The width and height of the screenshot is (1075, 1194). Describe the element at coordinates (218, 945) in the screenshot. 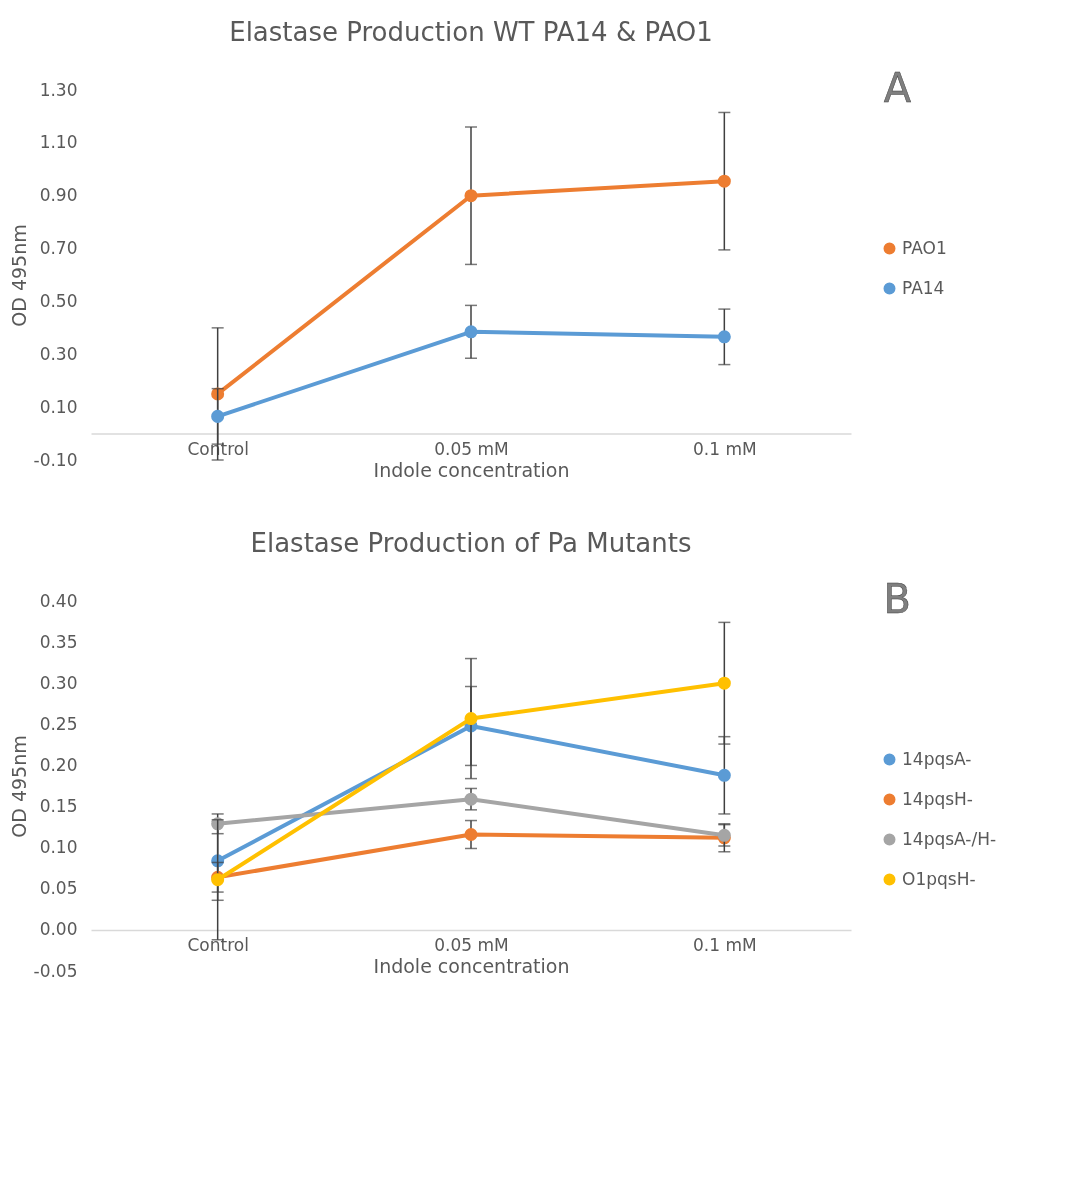

I see `x-tick-label: Control` at that location.